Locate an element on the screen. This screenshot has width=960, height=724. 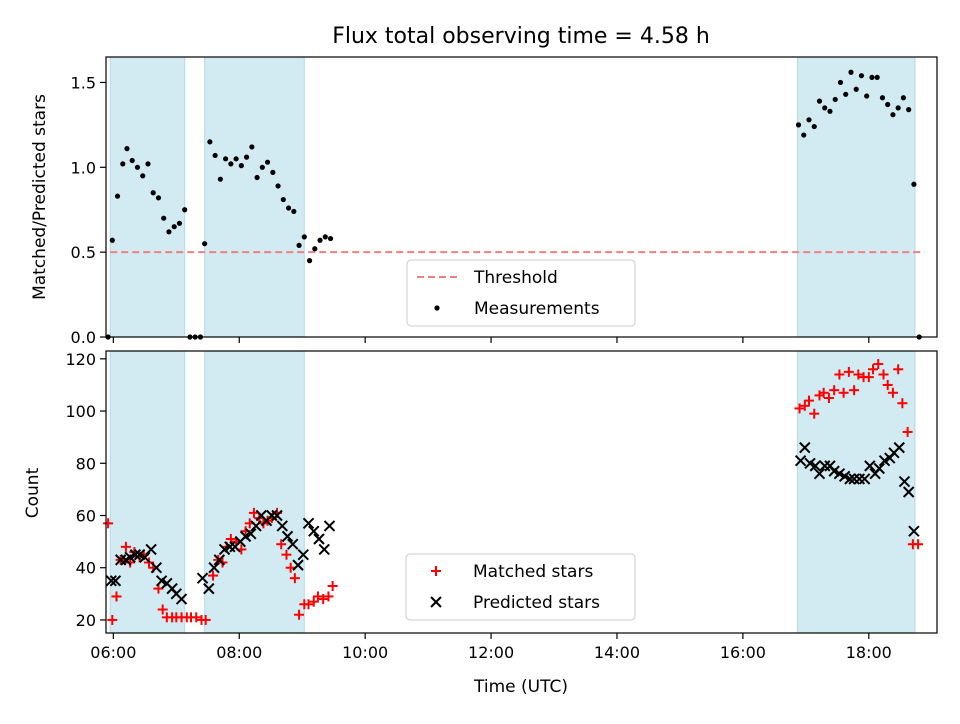
legend-box is located at coordinates (520, 587).